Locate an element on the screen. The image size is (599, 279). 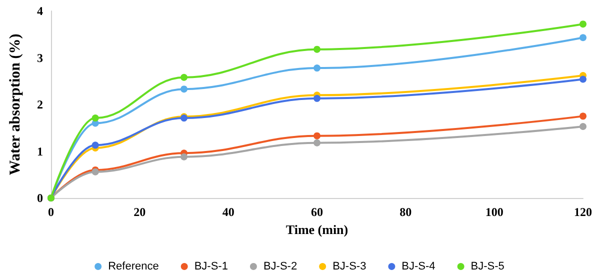
y-tick-label: 1 is located at coordinates (40, 151).